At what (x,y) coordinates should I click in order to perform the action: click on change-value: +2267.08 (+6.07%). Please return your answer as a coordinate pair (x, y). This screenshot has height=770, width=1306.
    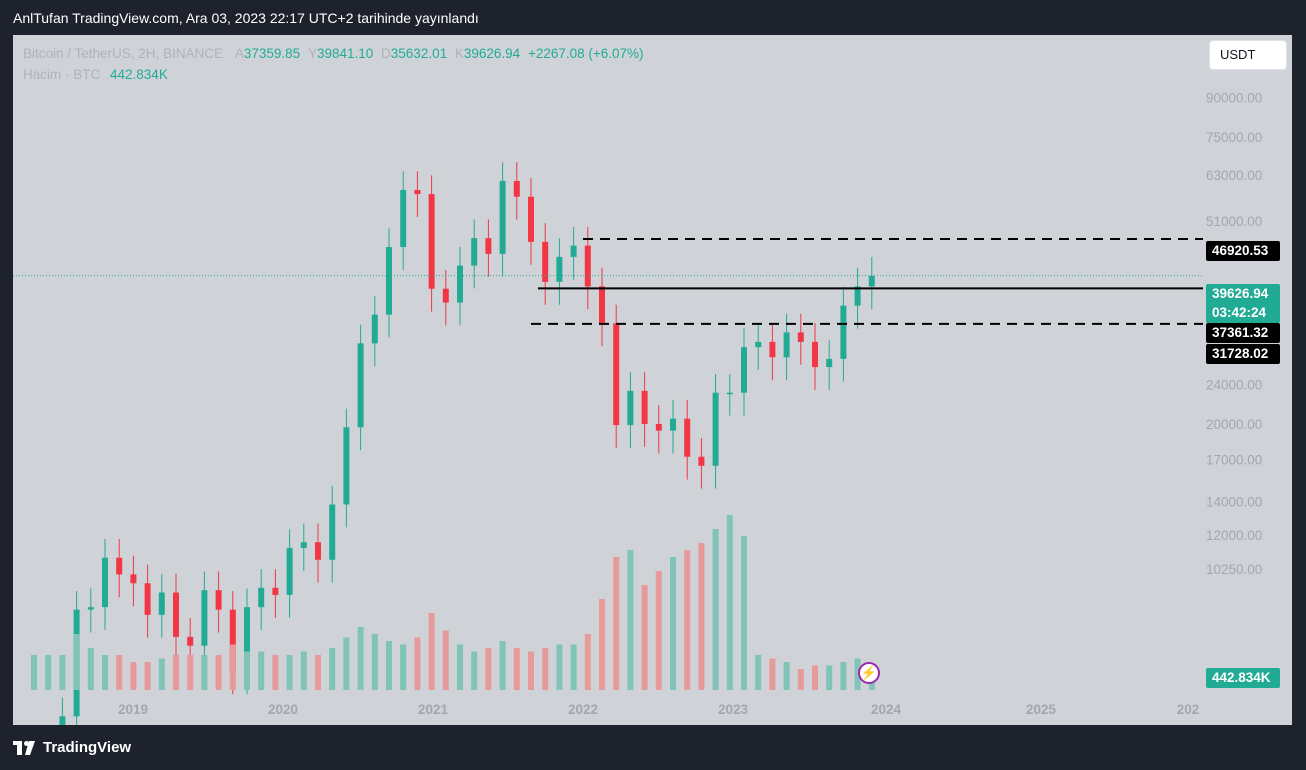
    Looking at the image, I should click on (585, 53).